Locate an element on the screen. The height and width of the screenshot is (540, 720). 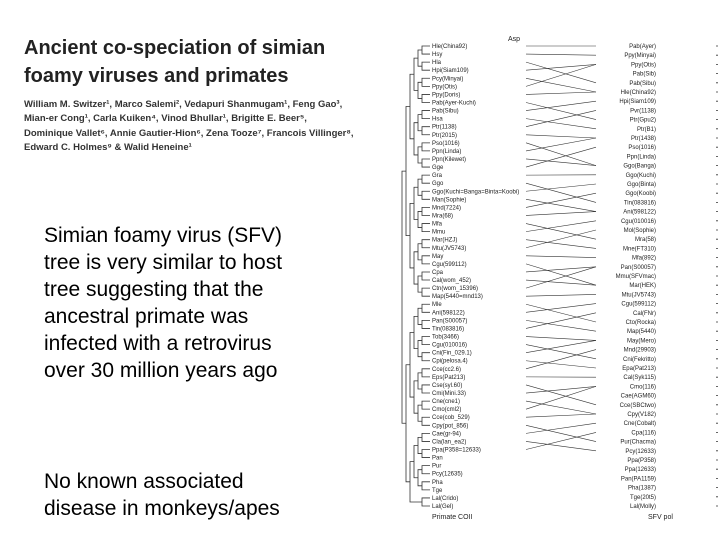
association-links is located at coordinates (561, 248).